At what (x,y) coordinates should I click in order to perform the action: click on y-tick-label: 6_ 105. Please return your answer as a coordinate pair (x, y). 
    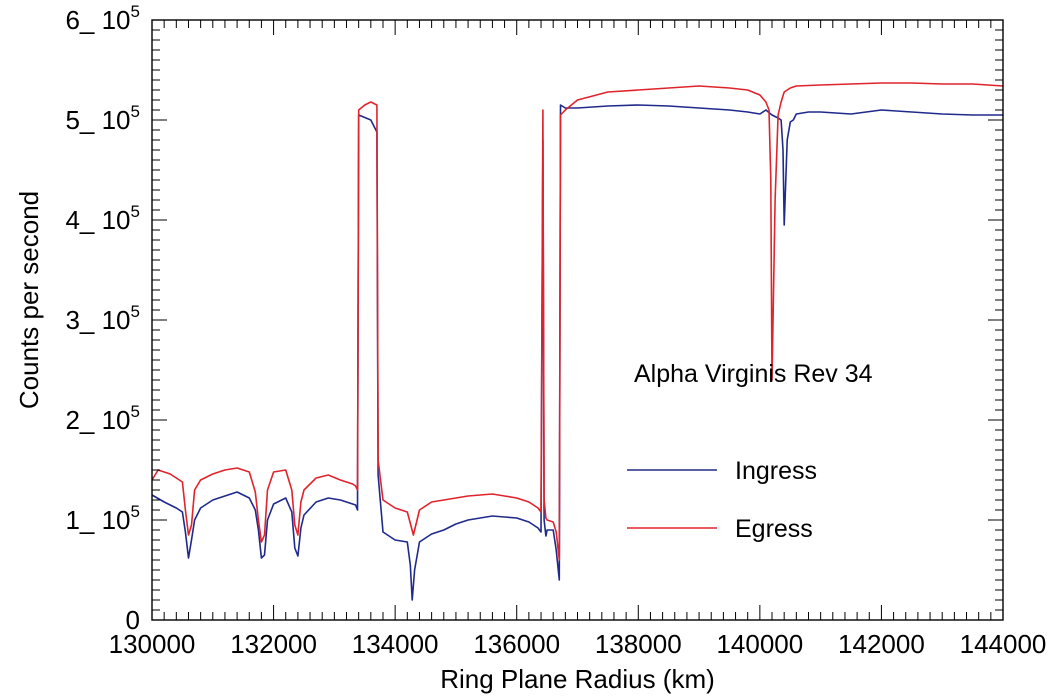
    Looking at the image, I should click on (102, 18).